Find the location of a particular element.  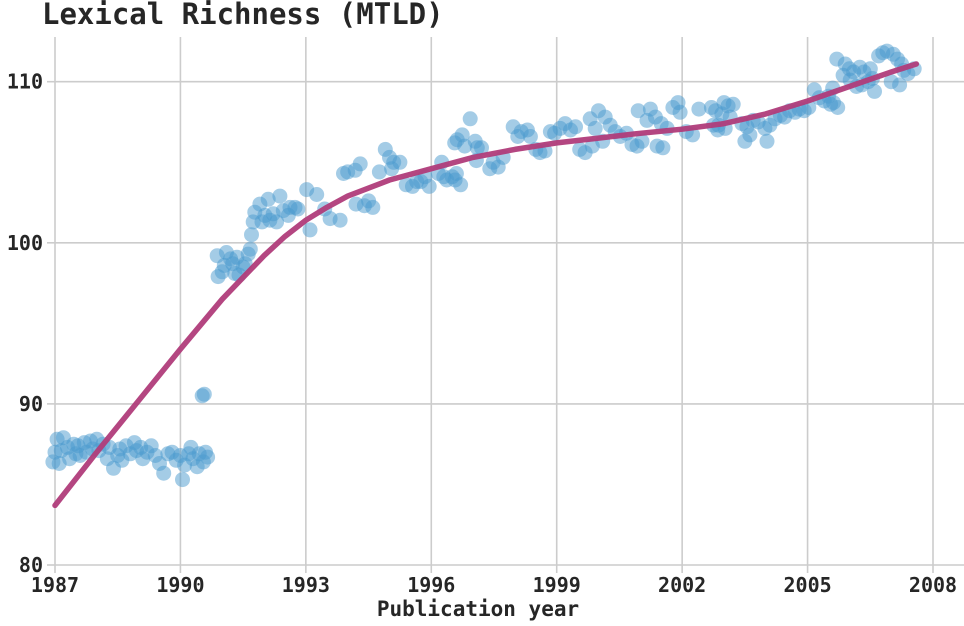

y-tick-label: 80 is located at coordinates (31, 565).